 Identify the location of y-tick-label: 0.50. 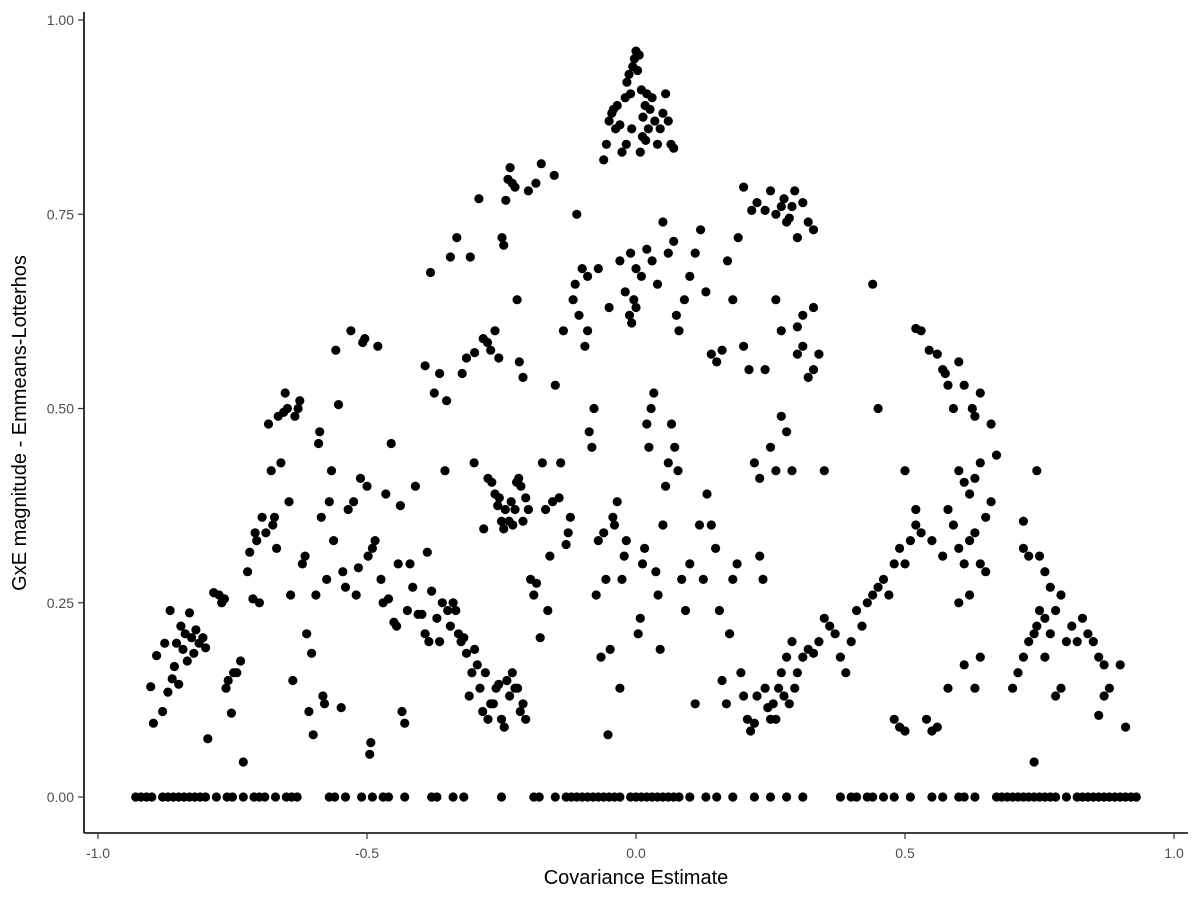
(60, 409).